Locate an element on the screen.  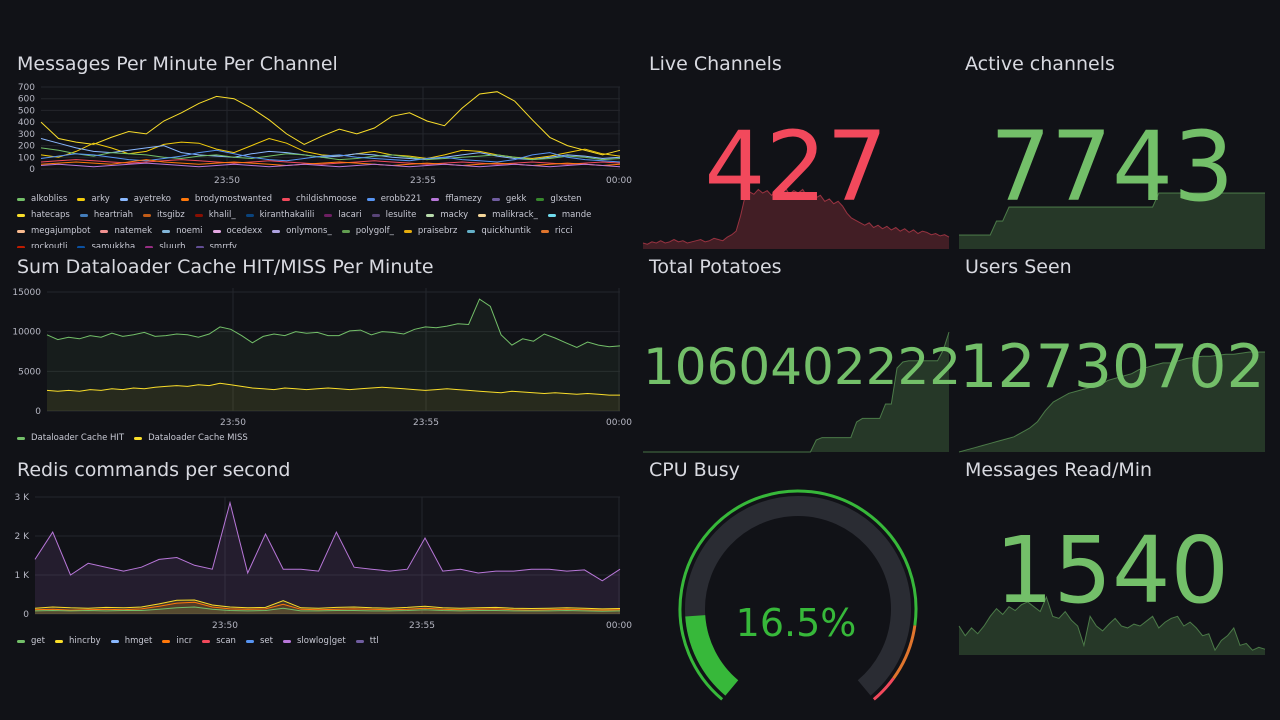
legend-item: ricci is located at coordinates (556, 231).